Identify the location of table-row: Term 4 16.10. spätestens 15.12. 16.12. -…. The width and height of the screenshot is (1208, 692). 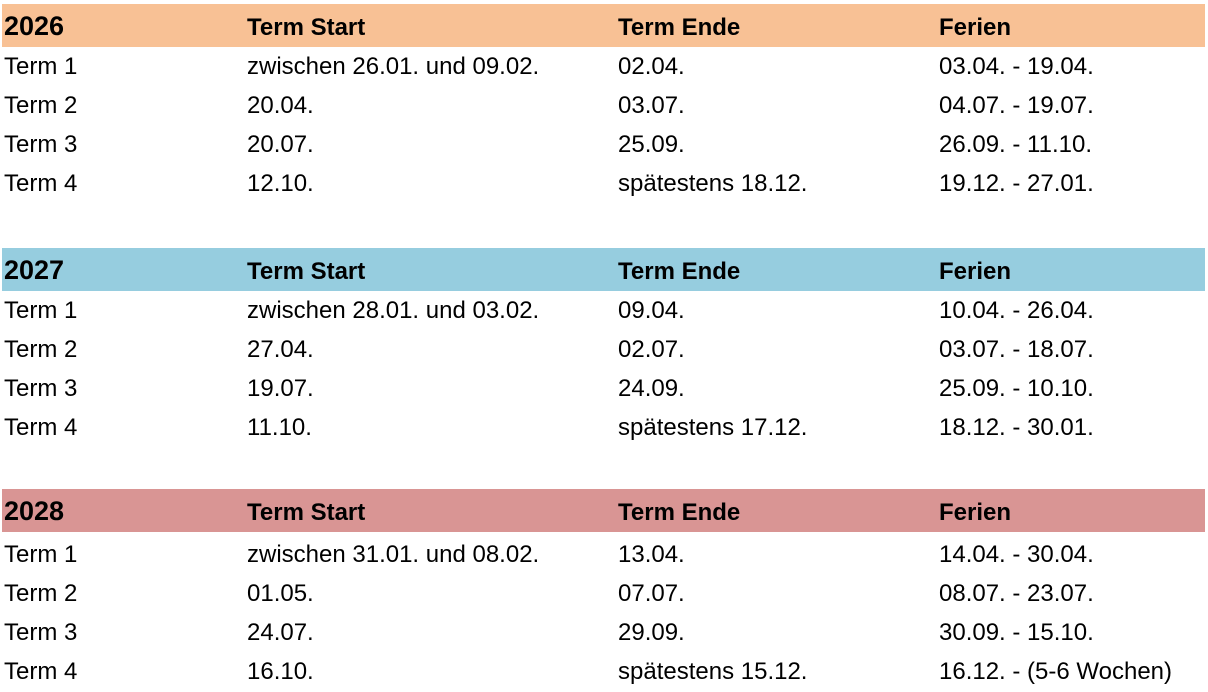
(604, 671).